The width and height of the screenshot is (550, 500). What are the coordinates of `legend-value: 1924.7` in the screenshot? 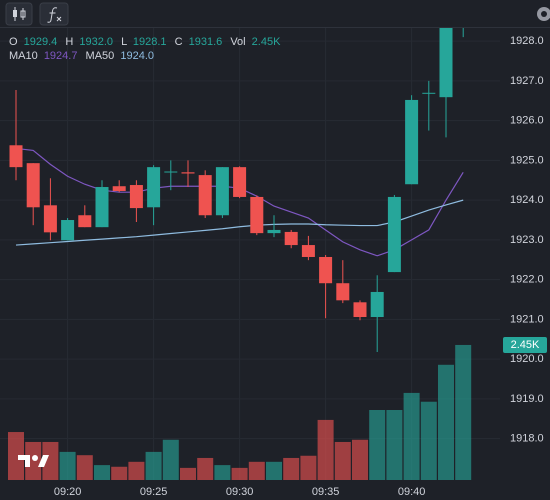 It's located at (61, 56).